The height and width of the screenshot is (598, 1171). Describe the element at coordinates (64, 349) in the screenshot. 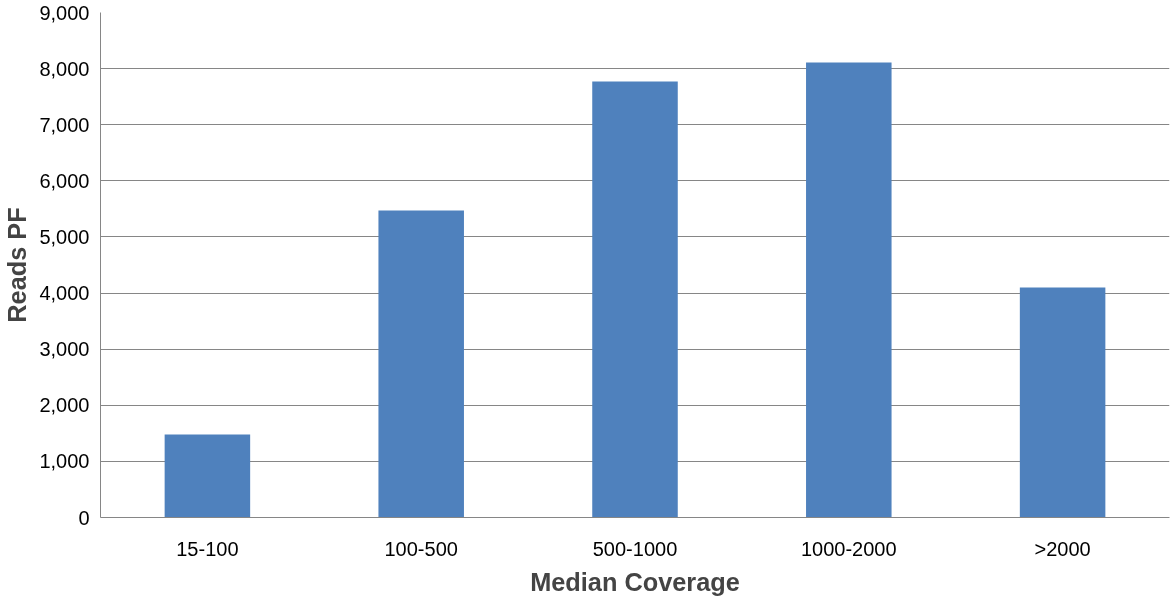

I see `y-tick-label: 3,000` at that location.